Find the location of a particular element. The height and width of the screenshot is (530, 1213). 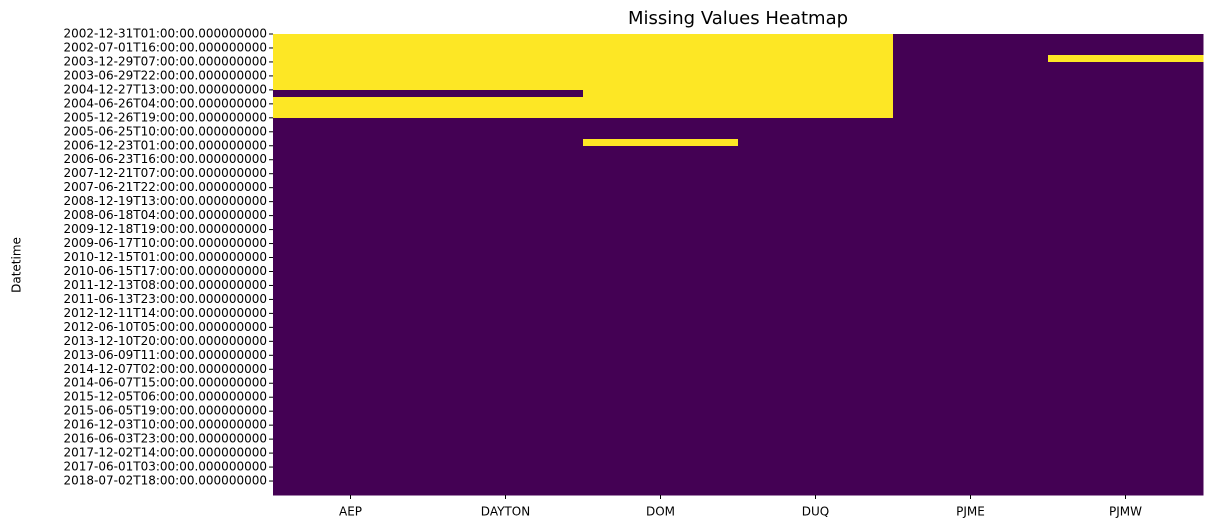

y-tick-label: 2018-07-02T18:00:00.000000000 is located at coordinates (166, 481).